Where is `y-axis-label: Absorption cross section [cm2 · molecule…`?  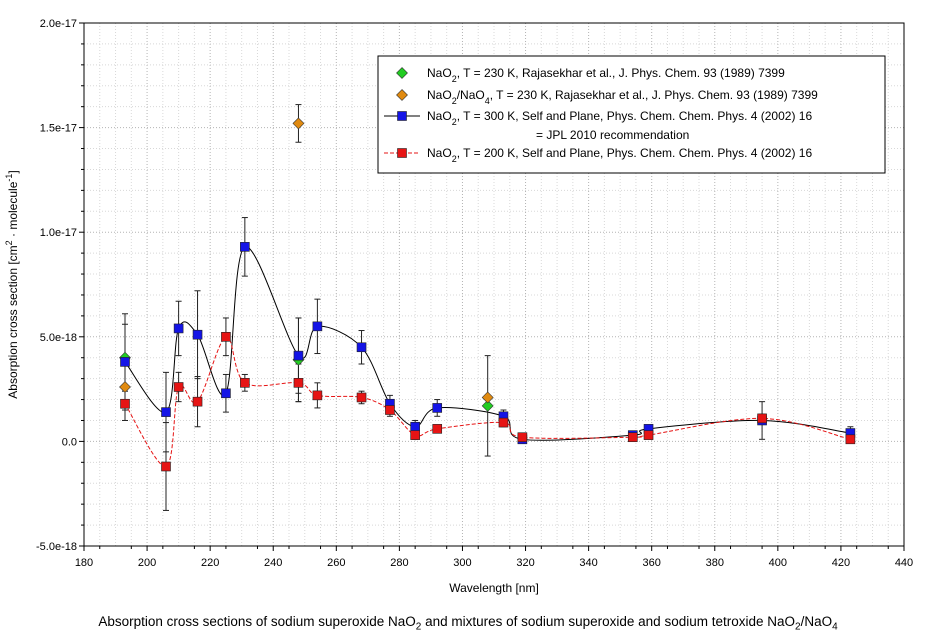
y-axis-label: Absorption cross section [cm2 · molecule… is located at coordinates (12, 284).